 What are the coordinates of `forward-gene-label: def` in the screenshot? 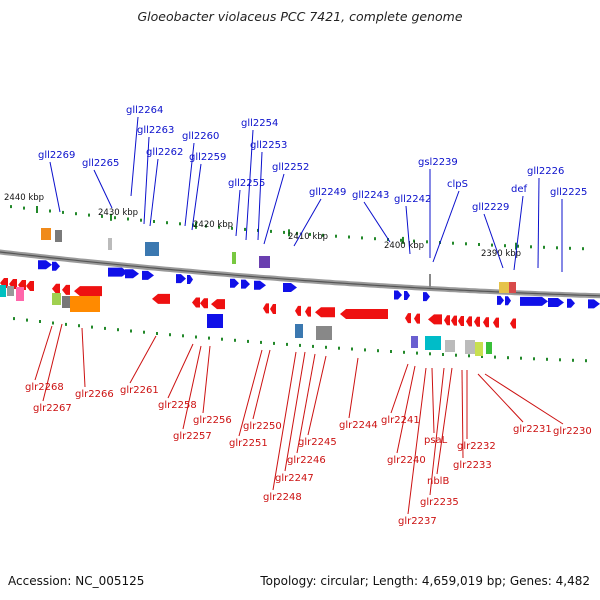 It's located at (519, 189).